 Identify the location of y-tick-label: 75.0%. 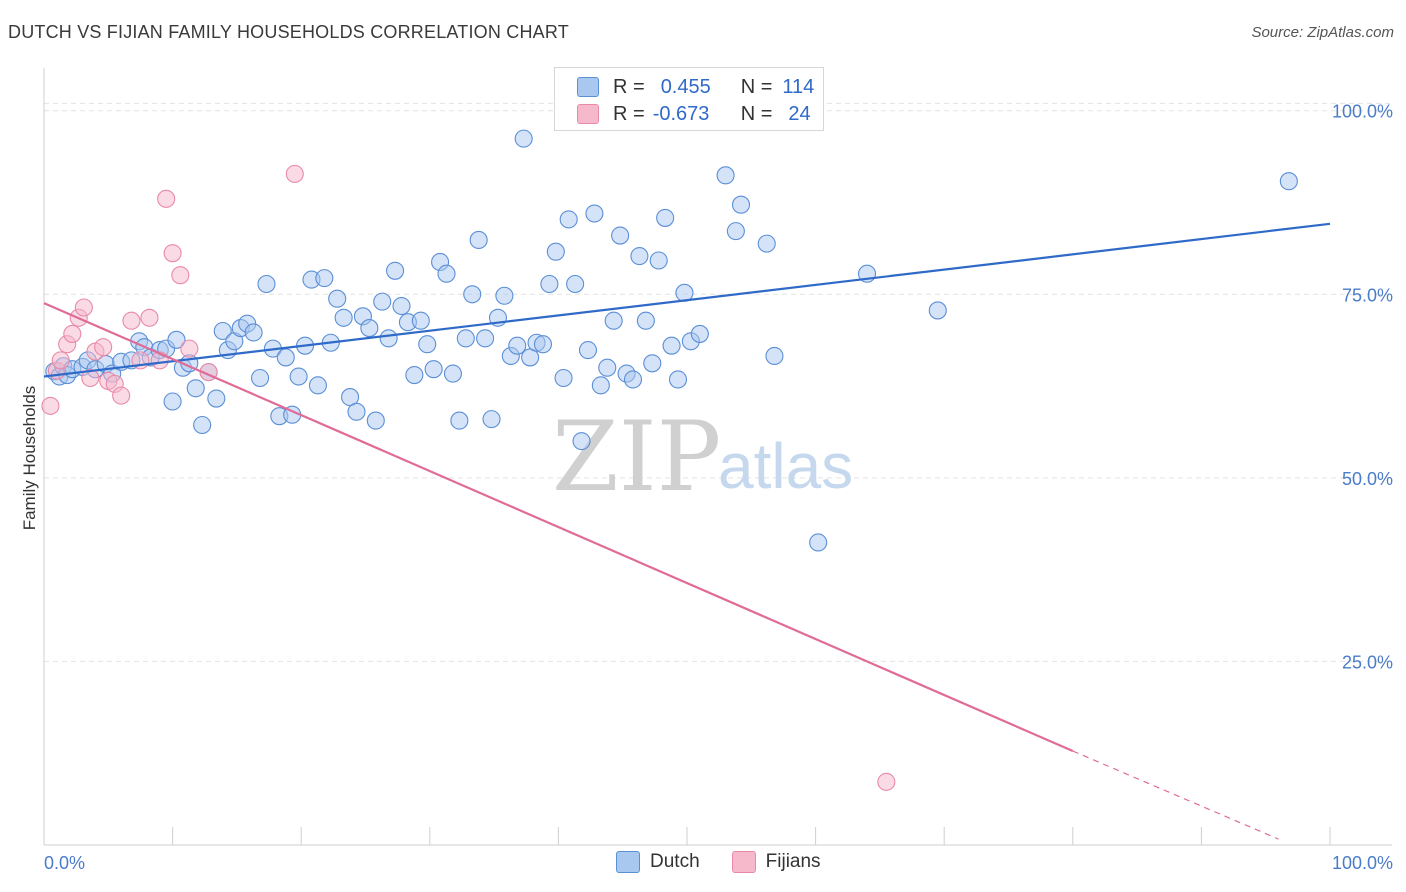
(1367, 295).